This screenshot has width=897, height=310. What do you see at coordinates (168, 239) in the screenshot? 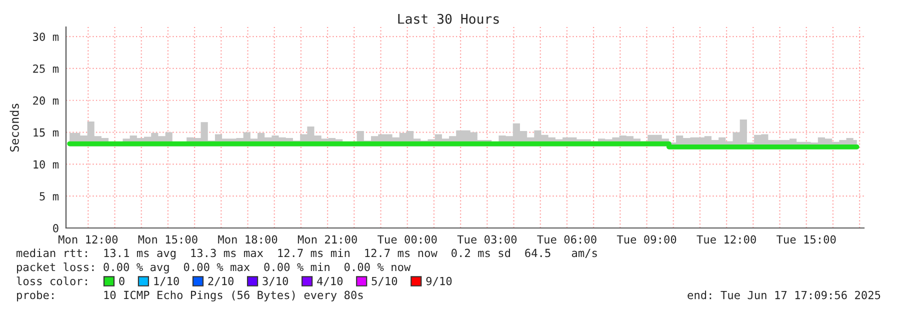
I see `x-tick-label: Mon 15:00` at bounding box center [168, 239].